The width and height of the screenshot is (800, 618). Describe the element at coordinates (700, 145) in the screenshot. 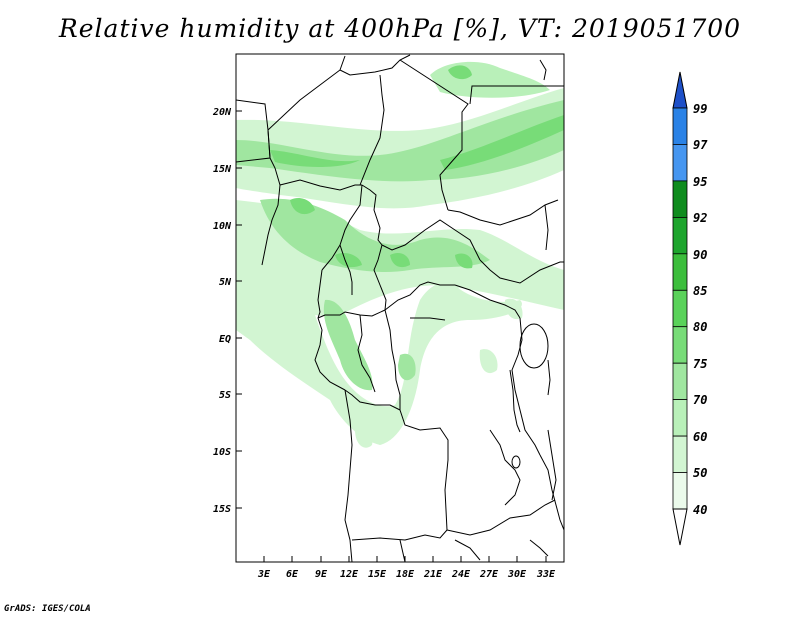

I see `colorbar-label: 97` at that location.